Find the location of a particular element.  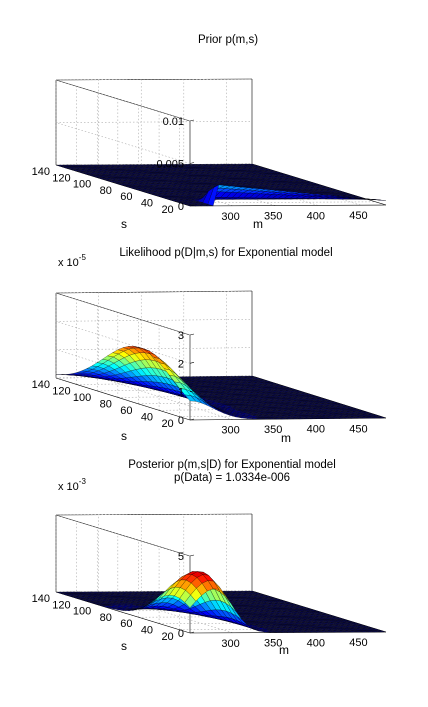

z-tick-label: 1 is located at coordinates (181, 393).